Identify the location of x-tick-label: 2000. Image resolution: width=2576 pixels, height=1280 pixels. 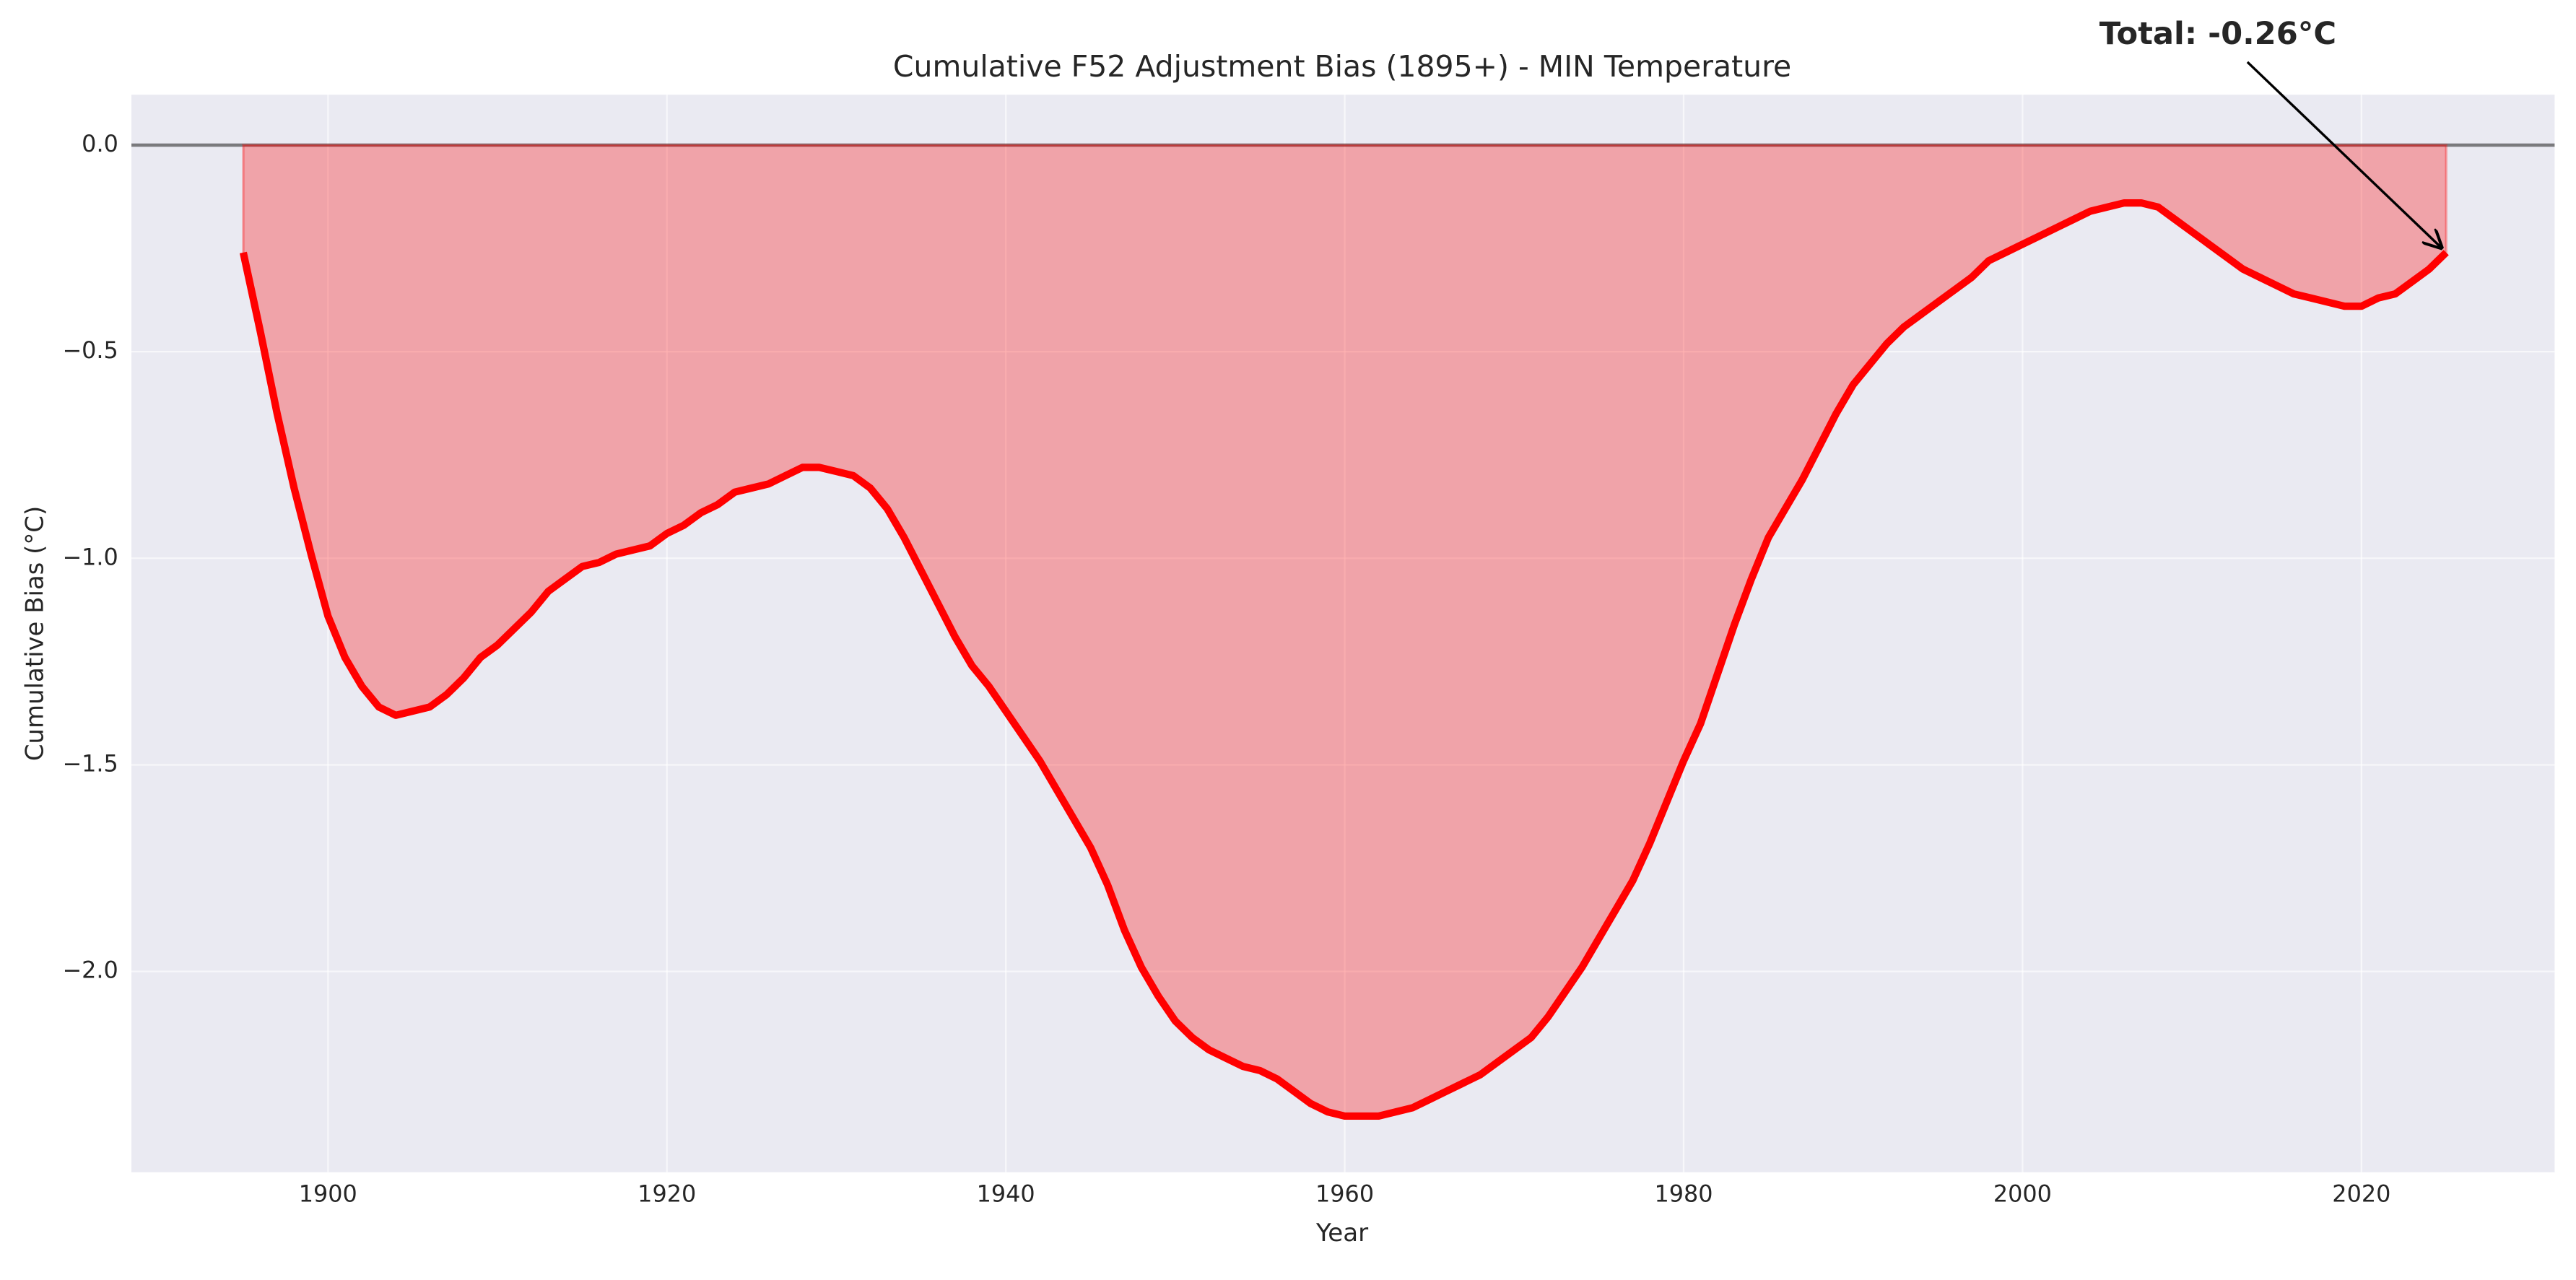
(2022, 1194).